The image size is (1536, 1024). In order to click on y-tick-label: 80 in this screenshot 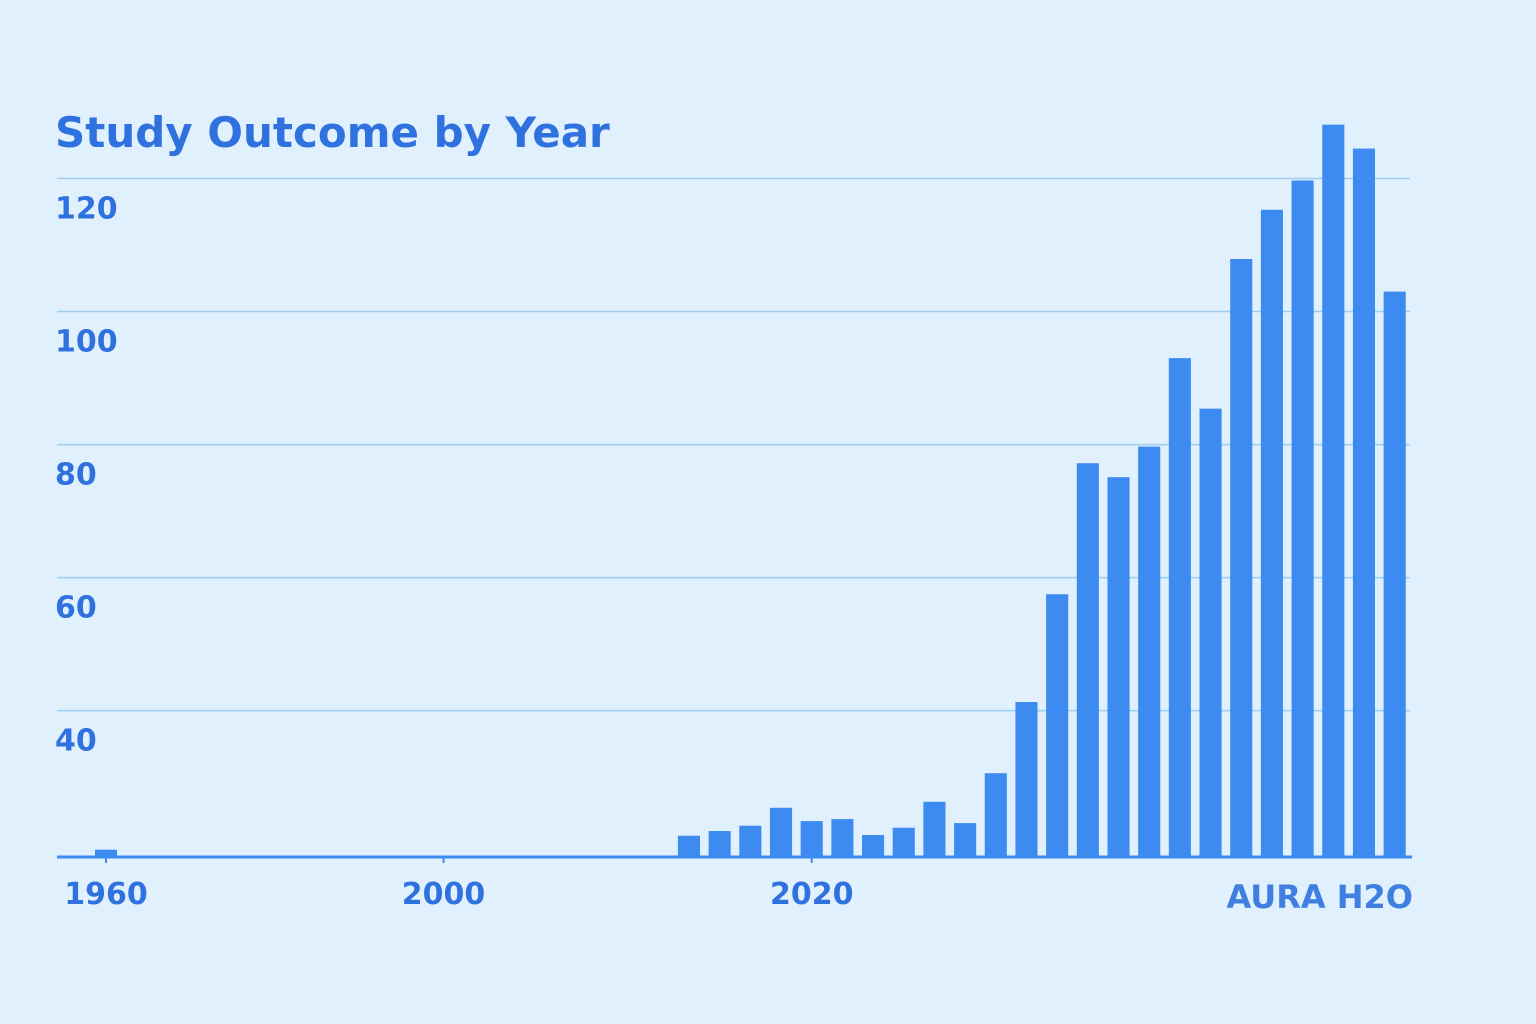, I will do `click(76, 475)`.